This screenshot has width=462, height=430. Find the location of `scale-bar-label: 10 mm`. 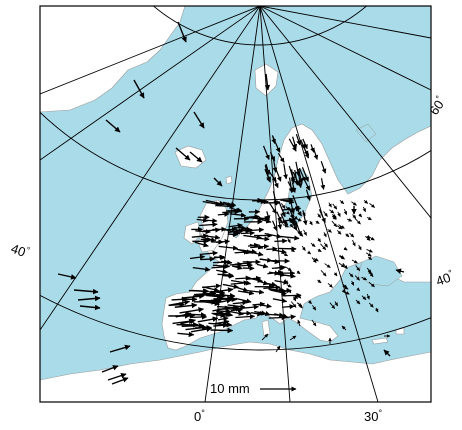

scale-bar-label: 10 mm is located at coordinates (230, 388).